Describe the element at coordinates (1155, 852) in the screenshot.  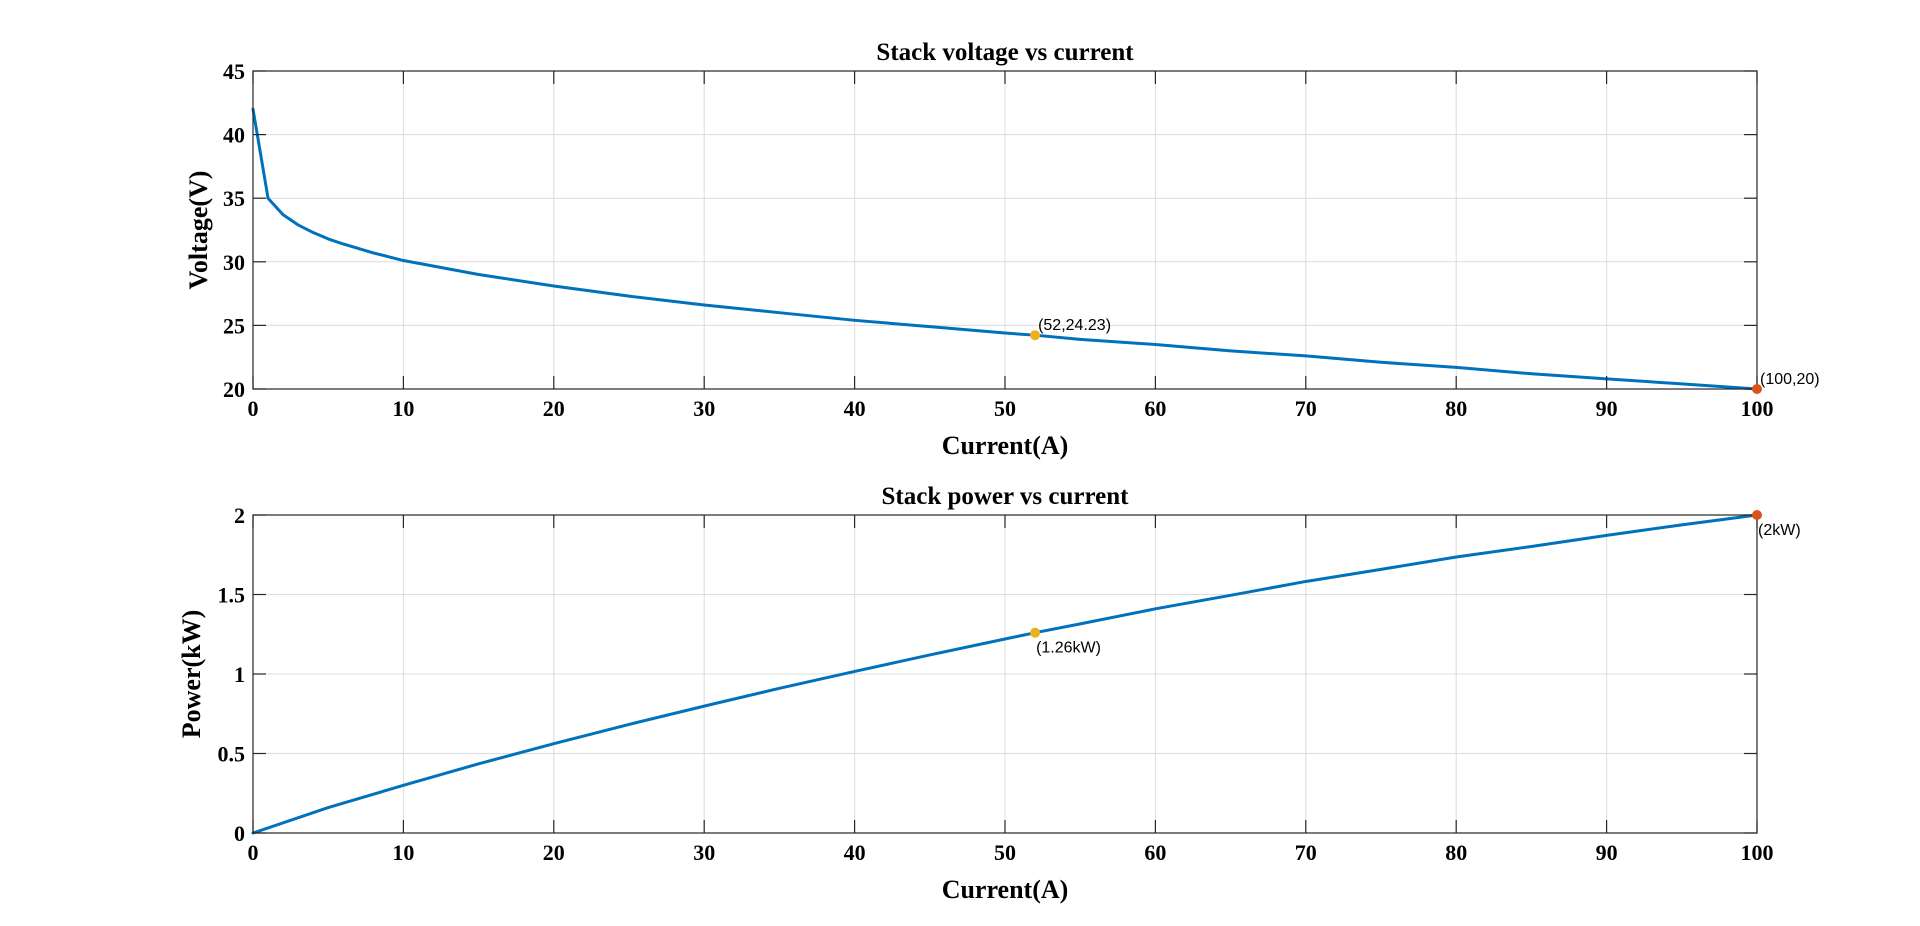
I see `power-plot-xtick-label-6: 60` at that location.